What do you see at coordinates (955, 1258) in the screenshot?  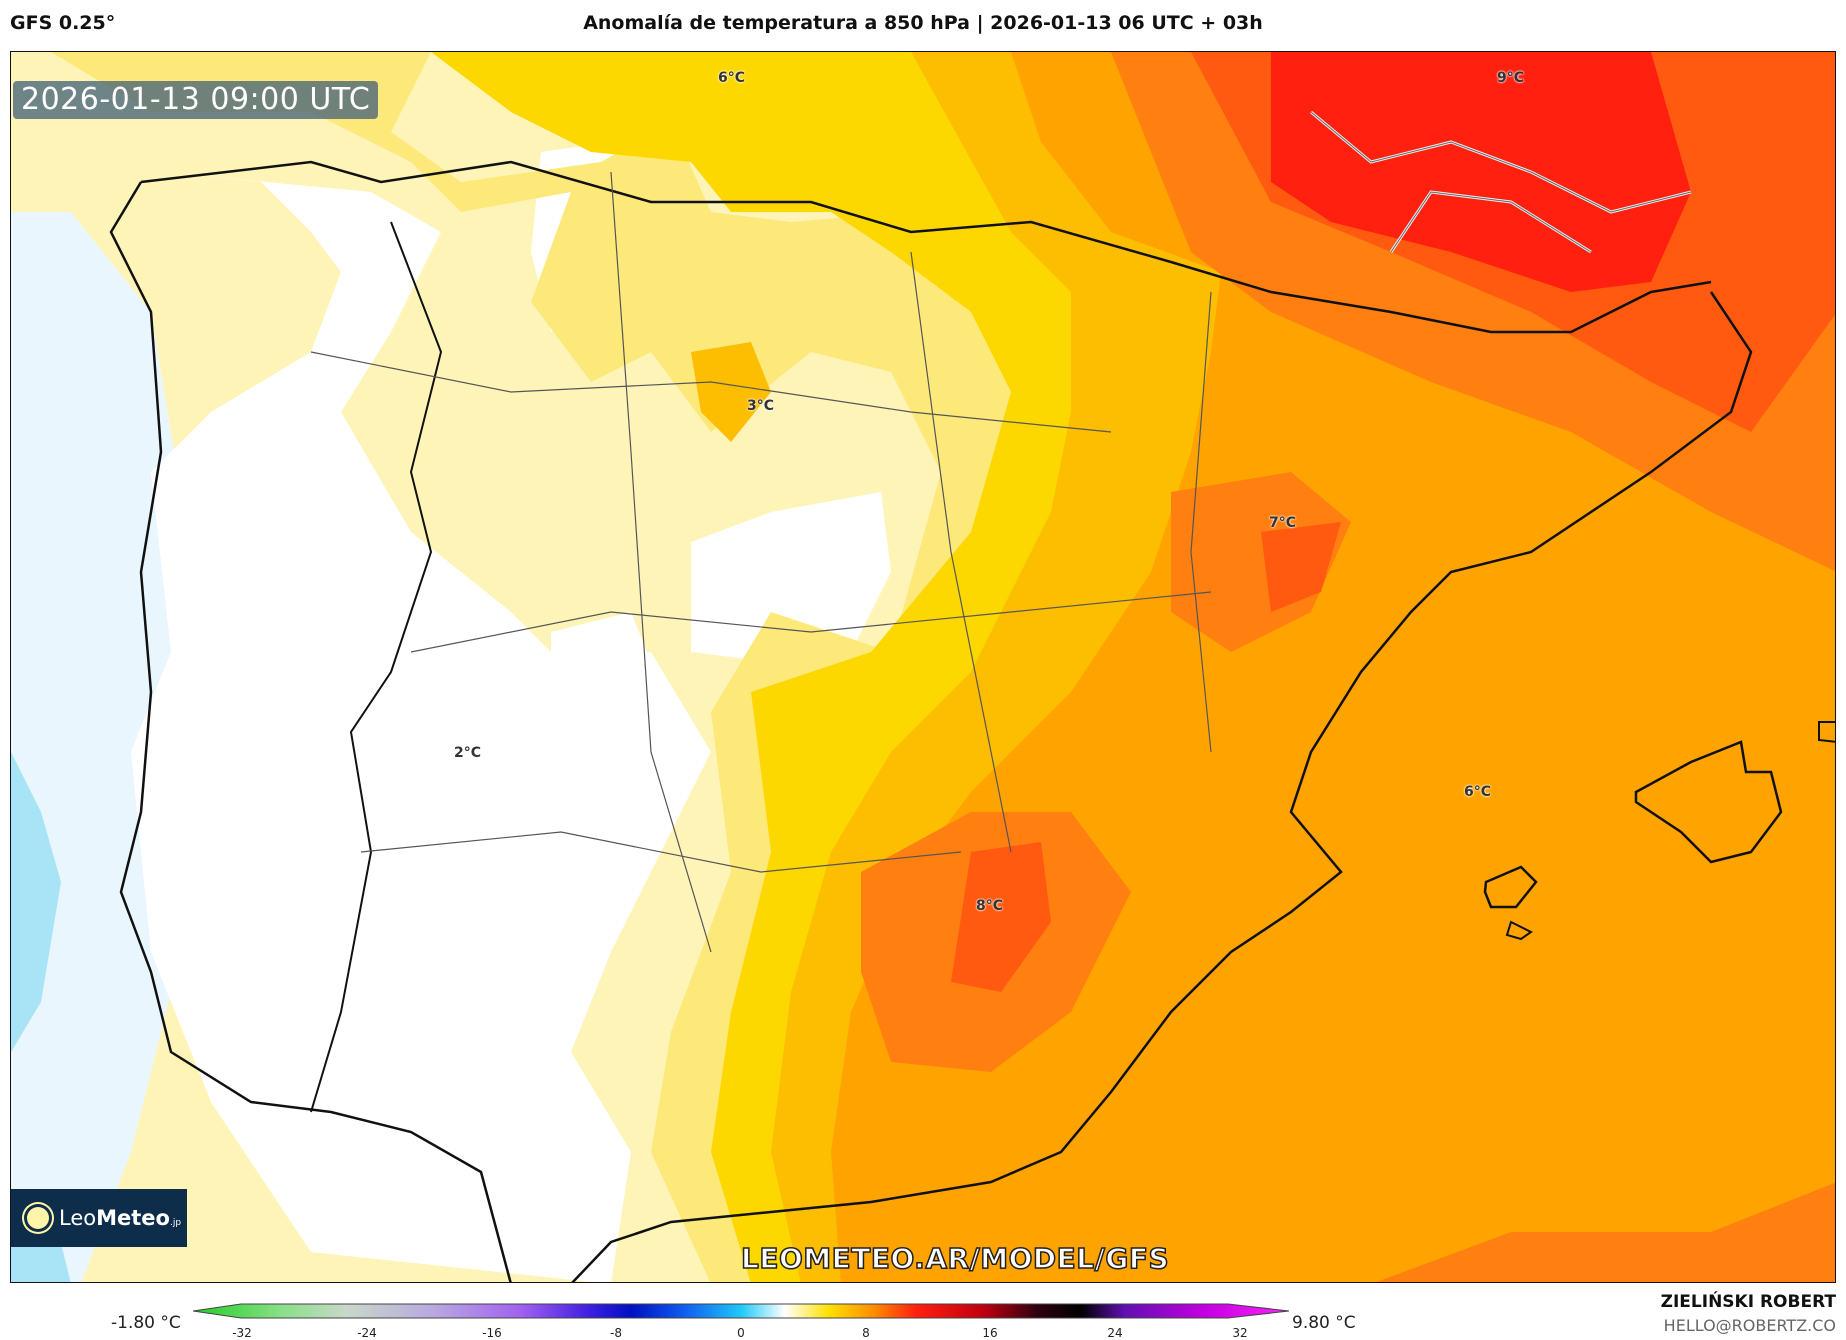 I see `source-watermark: LEOMETEO.AR/MODEL/GFS` at bounding box center [955, 1258].